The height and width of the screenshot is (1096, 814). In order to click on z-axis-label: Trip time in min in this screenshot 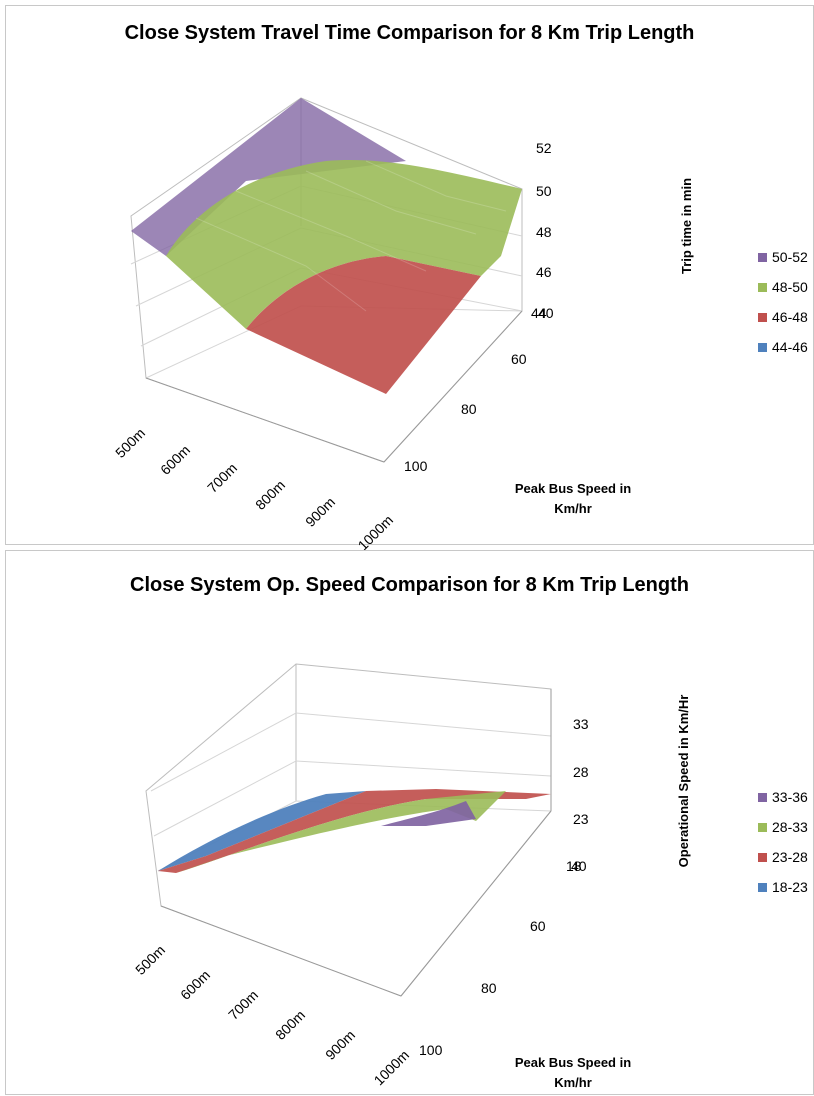, I will do `click(686, 226)`.